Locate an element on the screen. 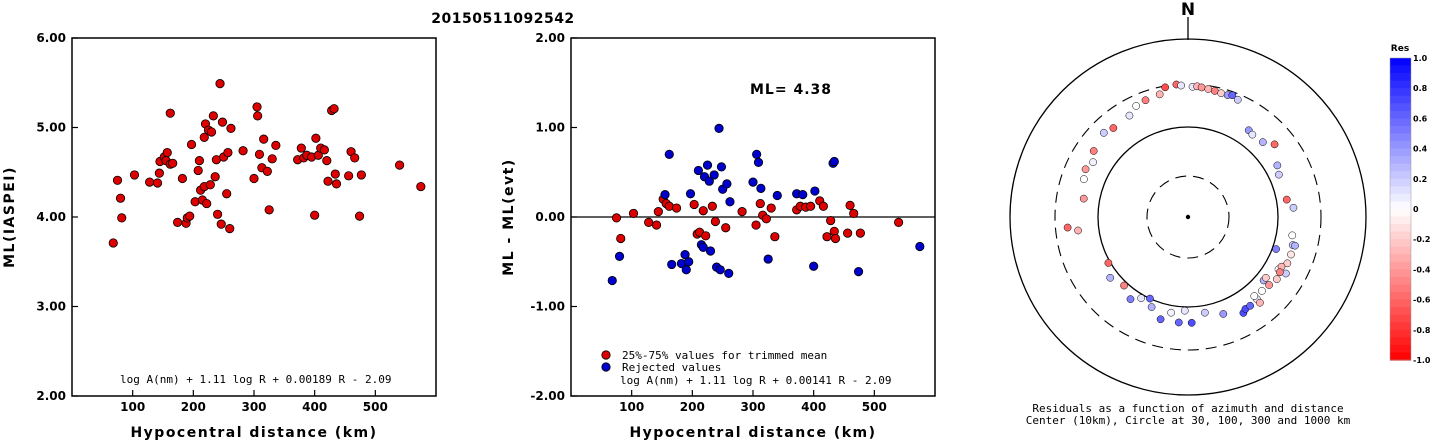 The width and height of the screenshot is (1437, 441). colorbar-tick-label: -0.8 is located at coordinates (1422, 330).